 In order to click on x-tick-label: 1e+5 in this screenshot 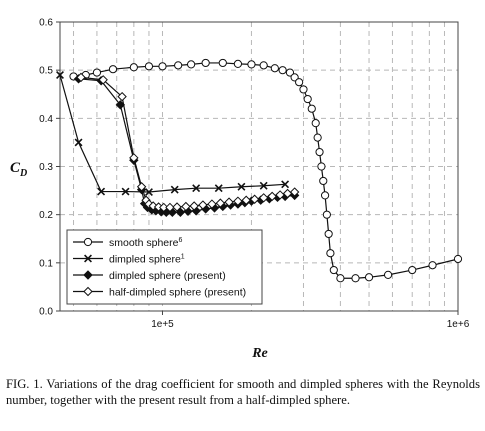, I will do `click(162, 324)`.